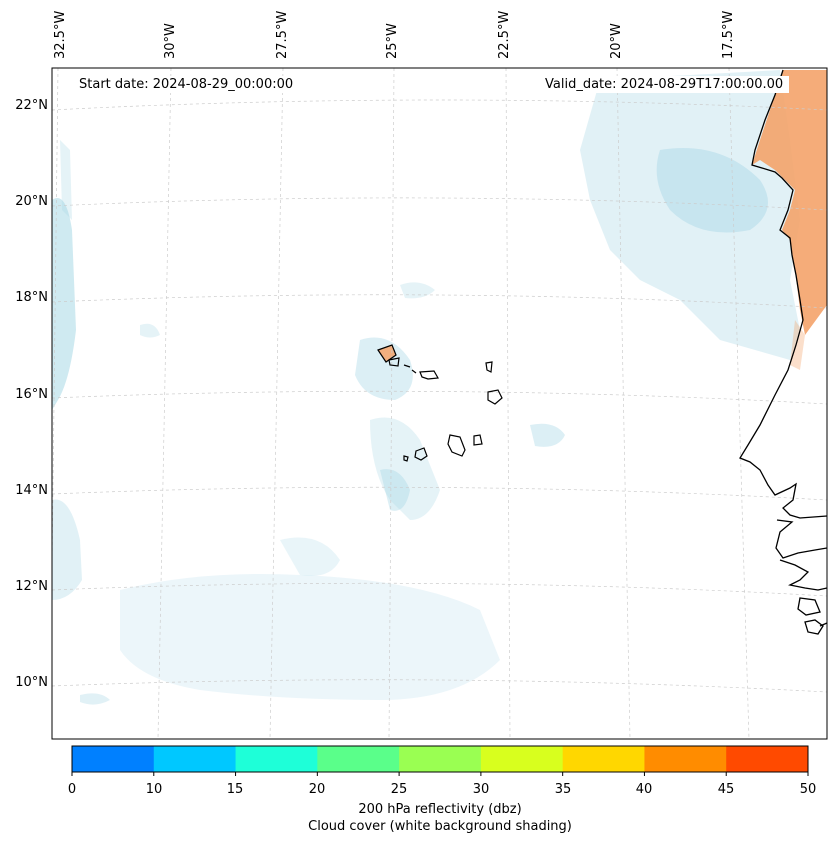 This screenshot has width=837, height=843. Describe the element at coordinates (31, 490) in the screenshot. I see `lat-label: 14°N` at that location.